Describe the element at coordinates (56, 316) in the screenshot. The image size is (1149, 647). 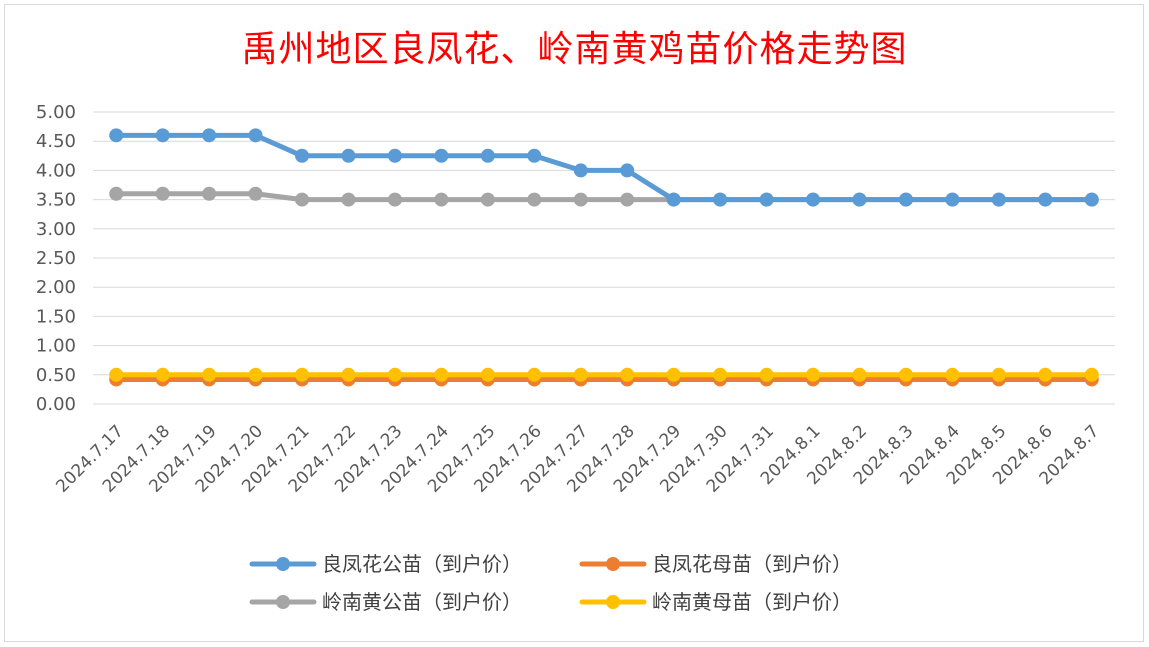
I see `y-tick-label: 1.50` at that location.